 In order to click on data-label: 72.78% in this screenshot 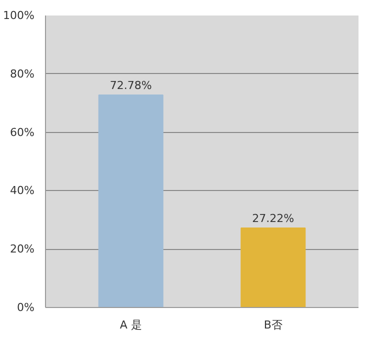, I will do `click(131, 85)`.